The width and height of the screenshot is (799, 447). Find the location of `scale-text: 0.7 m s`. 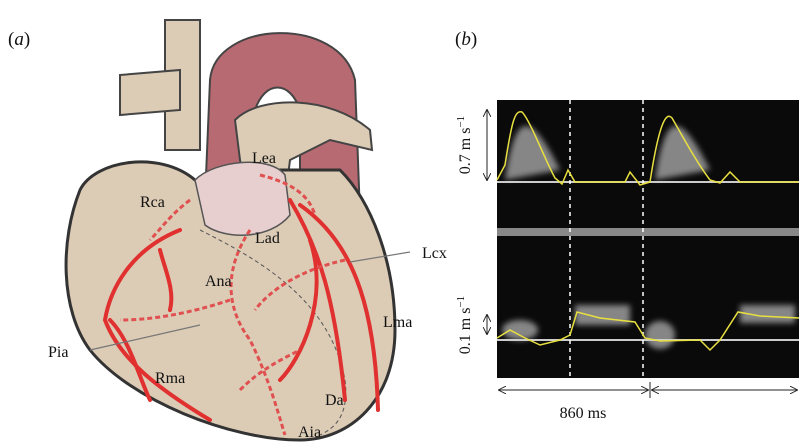

scale-text: 0.7 m s is located at coordinates (465, 151).